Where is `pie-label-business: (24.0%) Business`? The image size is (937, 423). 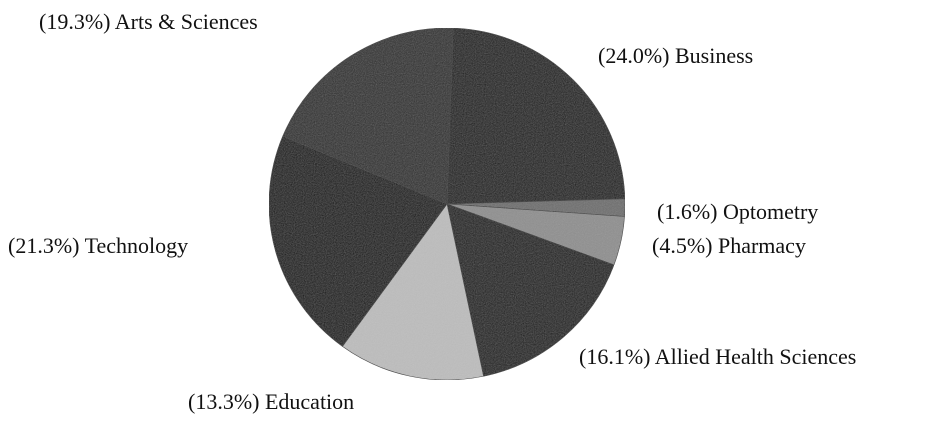
pie-label-business: (24.0%) Business is located at coordinates (675, 55).